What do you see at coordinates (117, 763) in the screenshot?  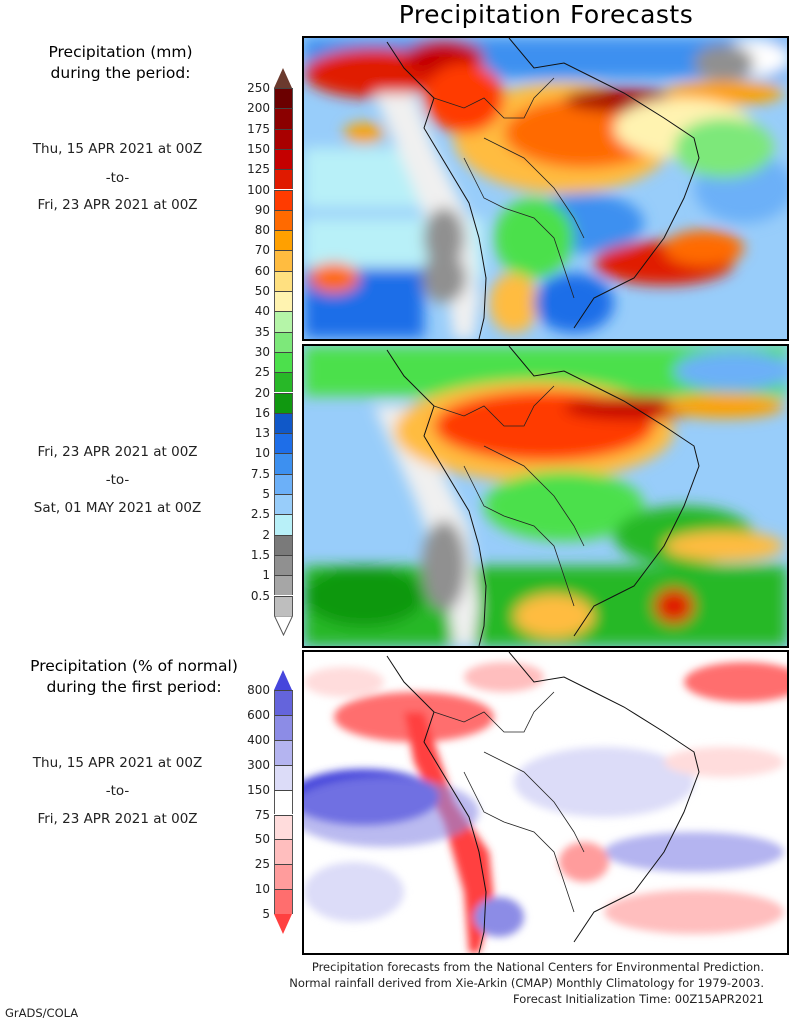 I see `period3-start: Thu, 15 APR 2021 at 00Z` at bounding box center [117, 763].